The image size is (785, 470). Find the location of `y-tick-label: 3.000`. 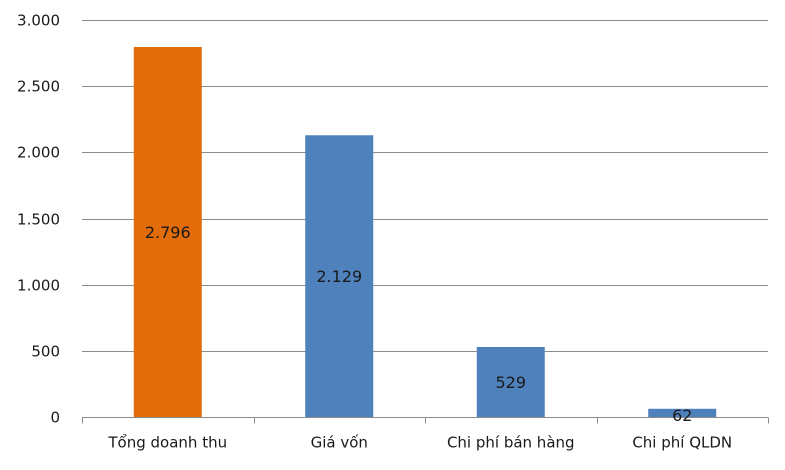

y-tick-label: 3.000 is located at coordinates (38, 21).